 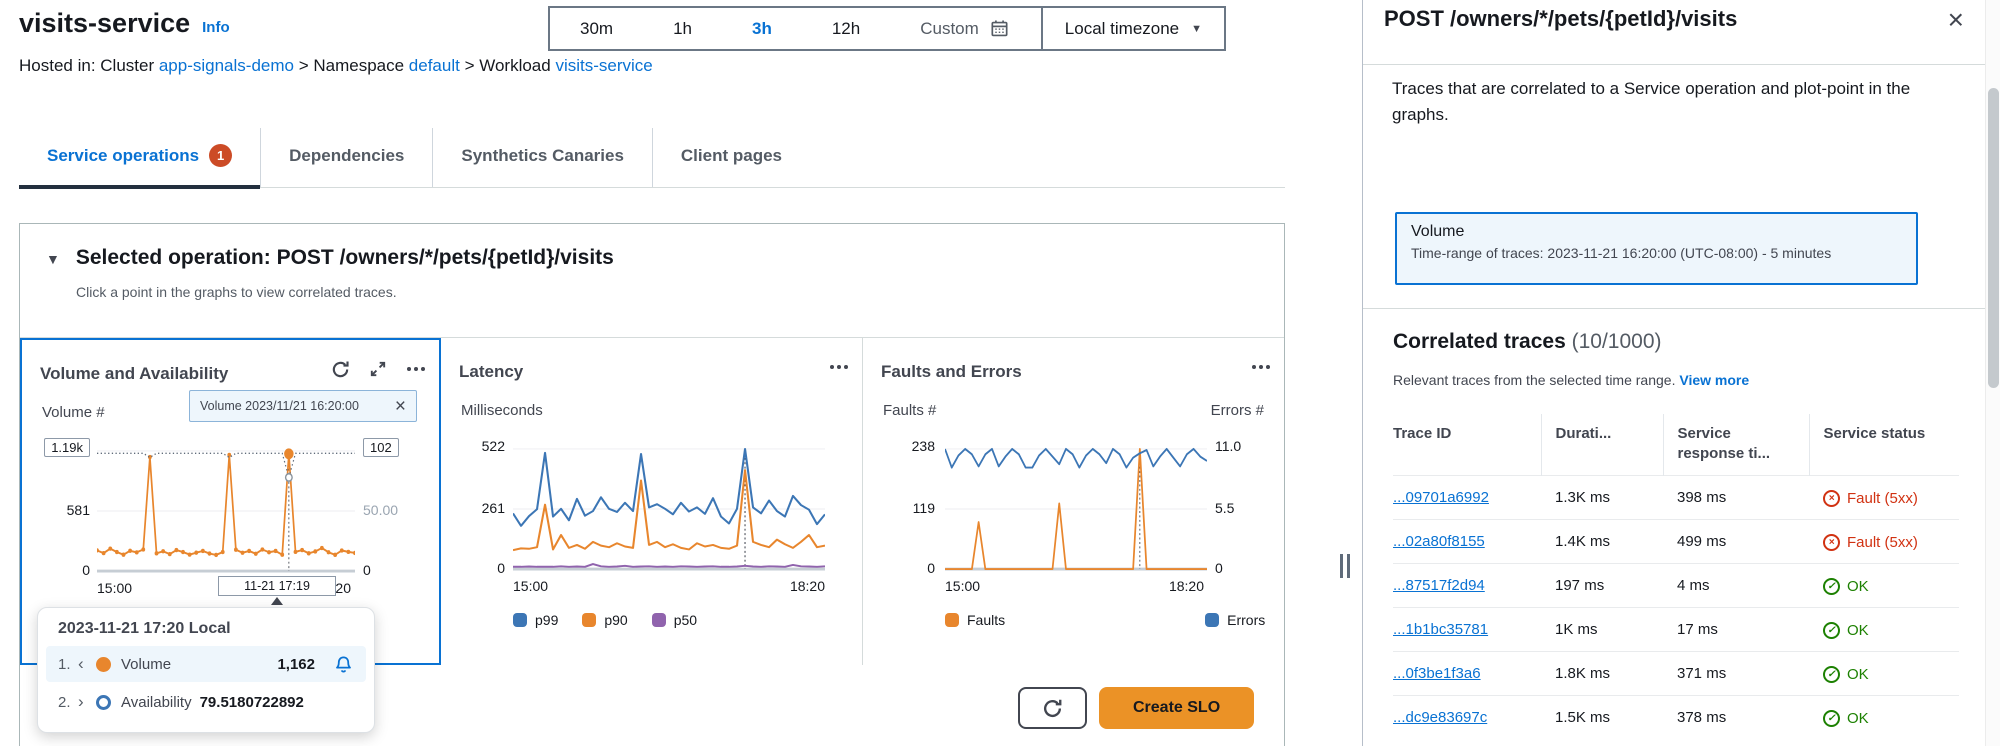 I want to click on time-range-30m: 30m, so click(x=597, y=28).